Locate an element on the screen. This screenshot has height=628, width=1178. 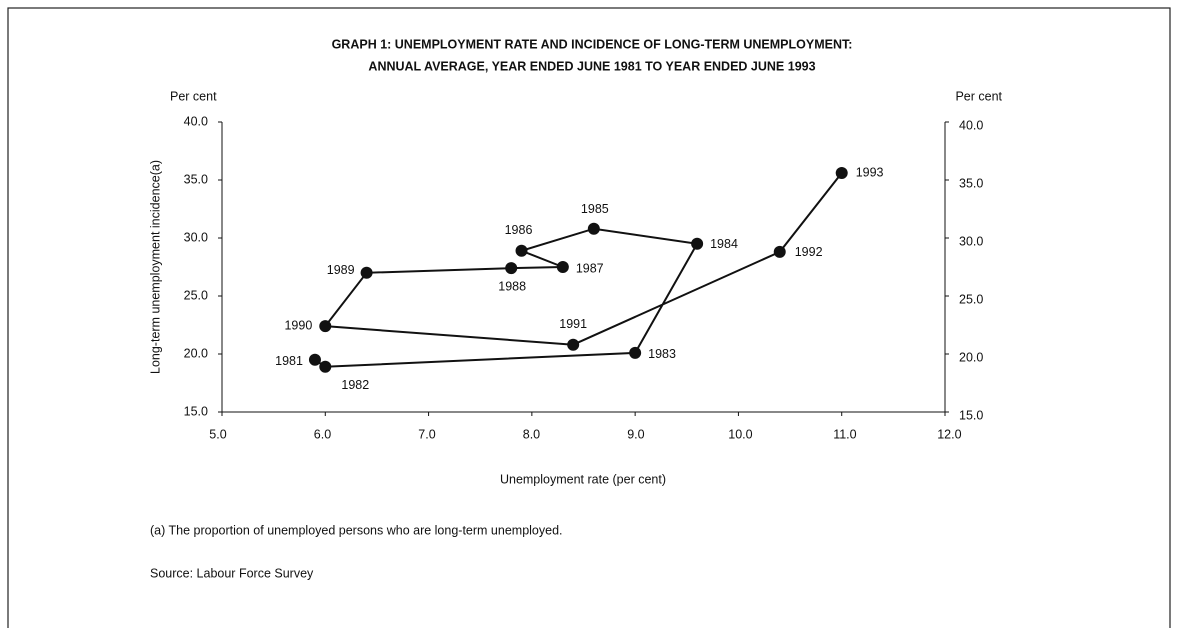
x-tick-label: 8.0 is located at coordinates (531, 434).